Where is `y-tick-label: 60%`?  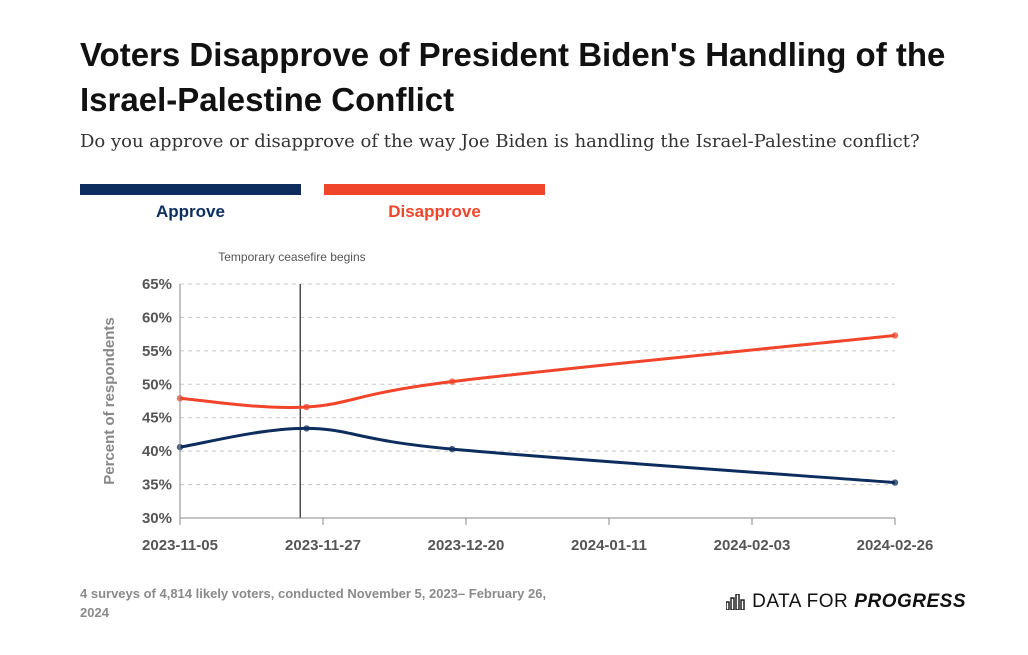
y-tick-label: 60% is located at coordinates (157, 317).